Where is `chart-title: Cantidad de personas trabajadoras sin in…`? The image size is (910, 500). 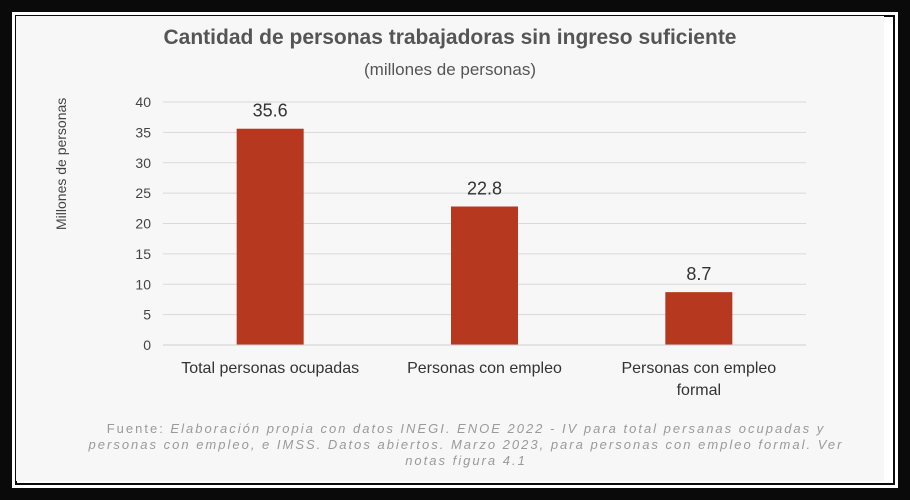
chart-title: Cantidad de personas trabajadoras sin in… is located at coordinates (450, 37).